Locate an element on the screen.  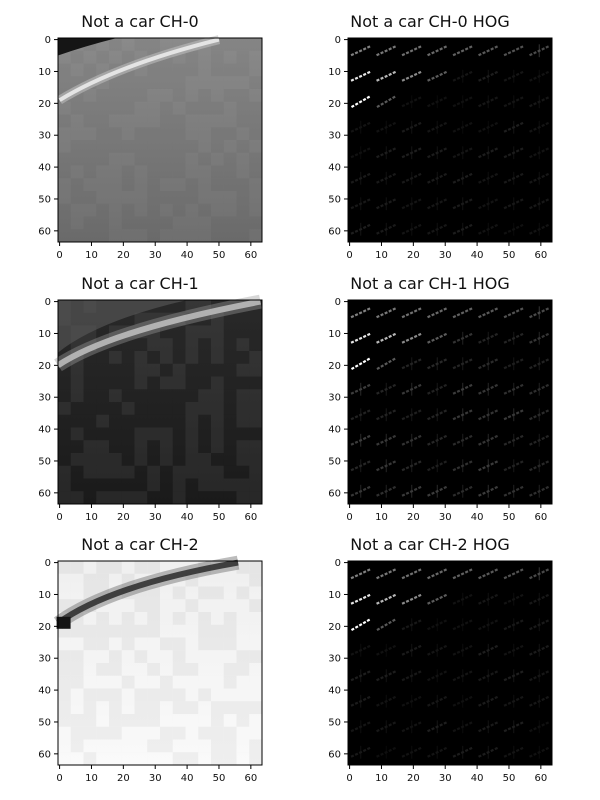
panel-title: Not a car CH-0 HOG is located at coordinates (430, 21).